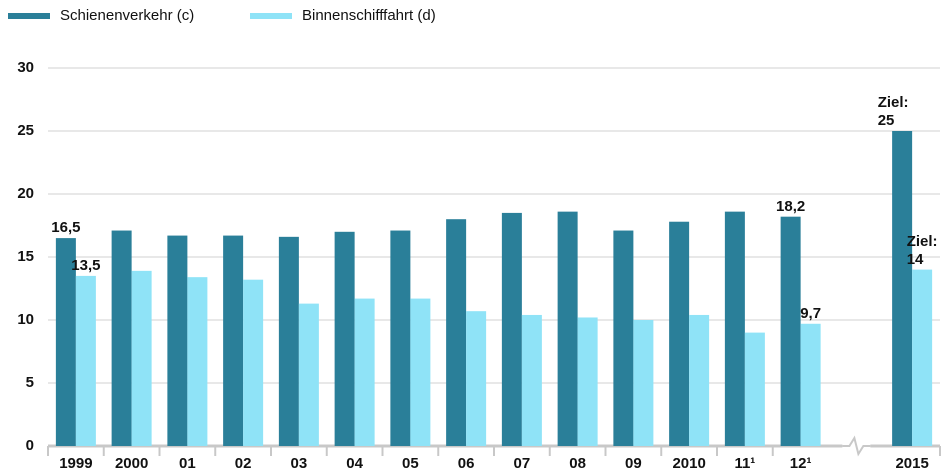  I want to click on value-label: 18,2, so click(791, 206).